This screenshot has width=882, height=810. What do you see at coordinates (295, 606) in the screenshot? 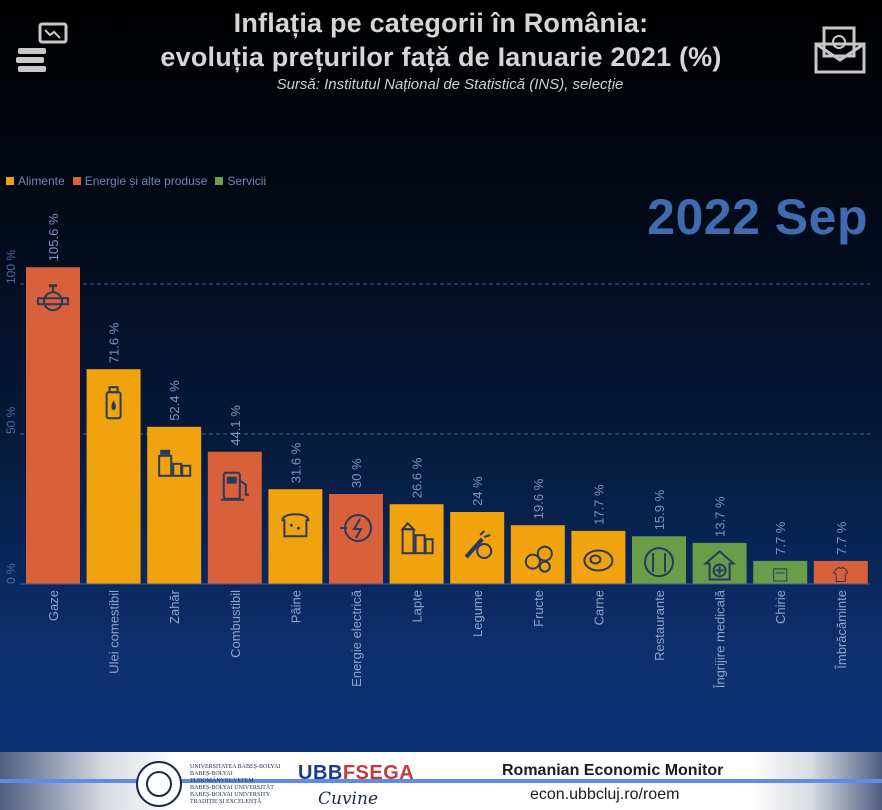
I see `category-label: Pâine` at bounding box center [295, 606].